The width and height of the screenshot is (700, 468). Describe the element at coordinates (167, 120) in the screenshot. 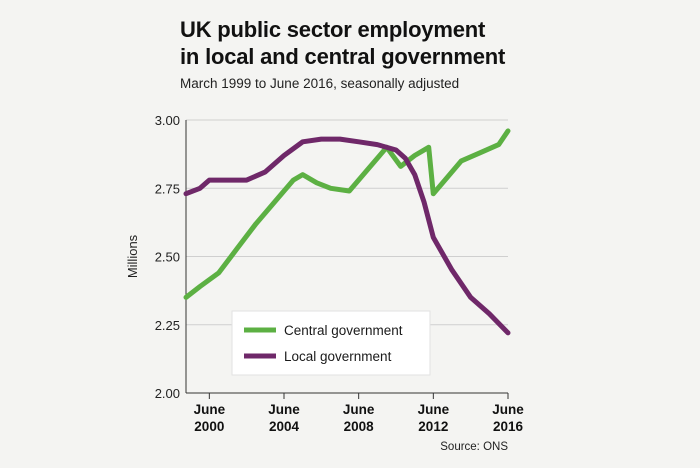

I see `y-tick-label: 3.00` at that location.